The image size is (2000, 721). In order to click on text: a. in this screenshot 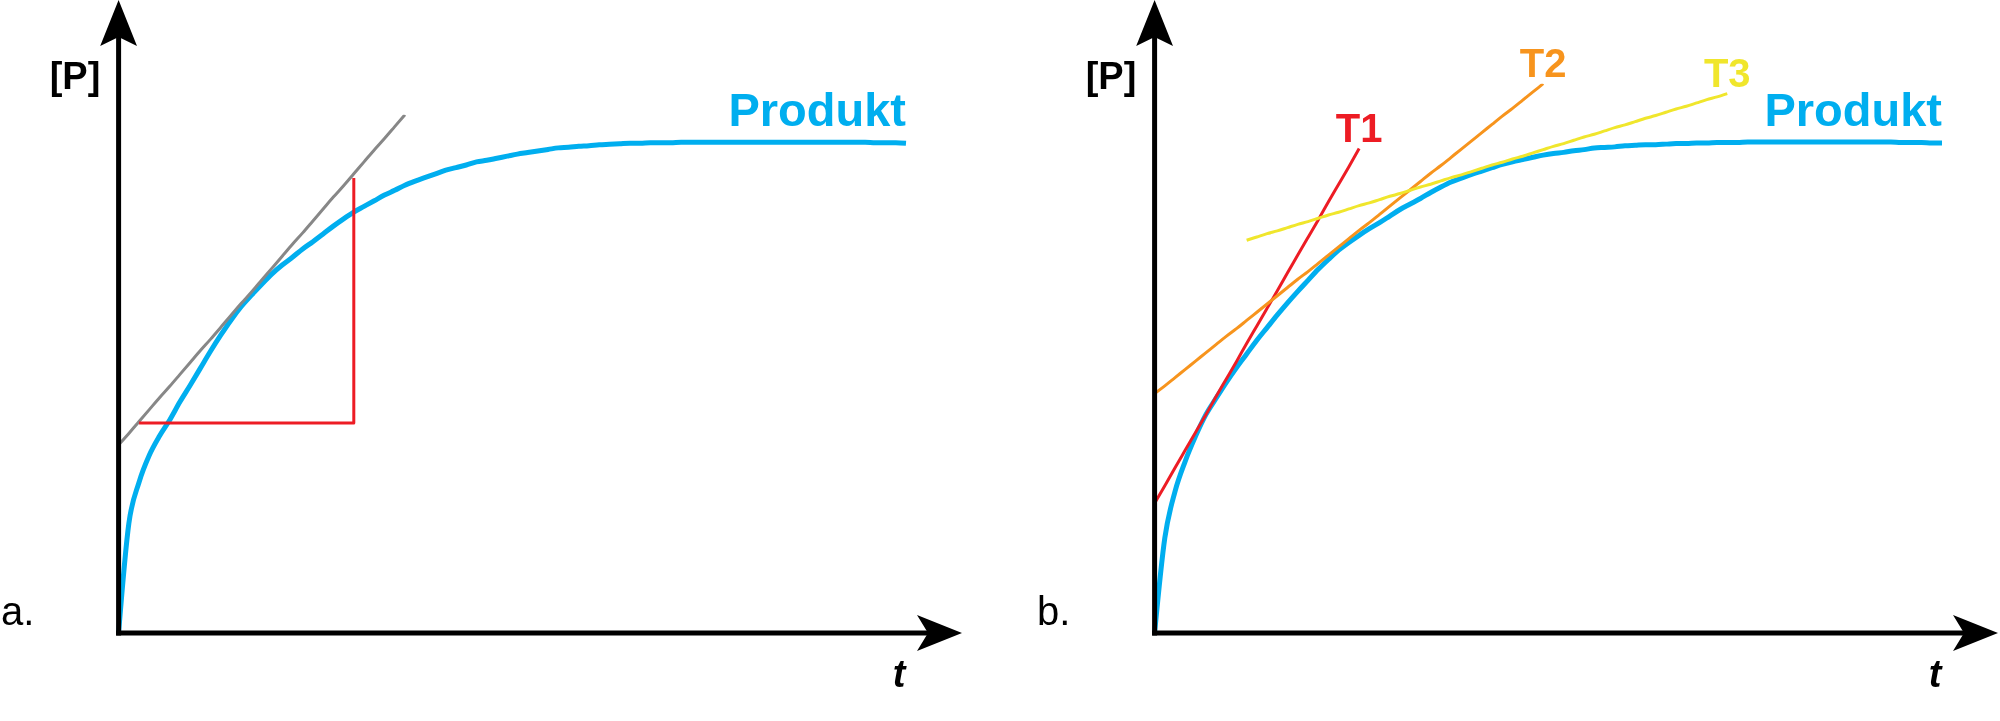, I will do `click(18, 611)`.